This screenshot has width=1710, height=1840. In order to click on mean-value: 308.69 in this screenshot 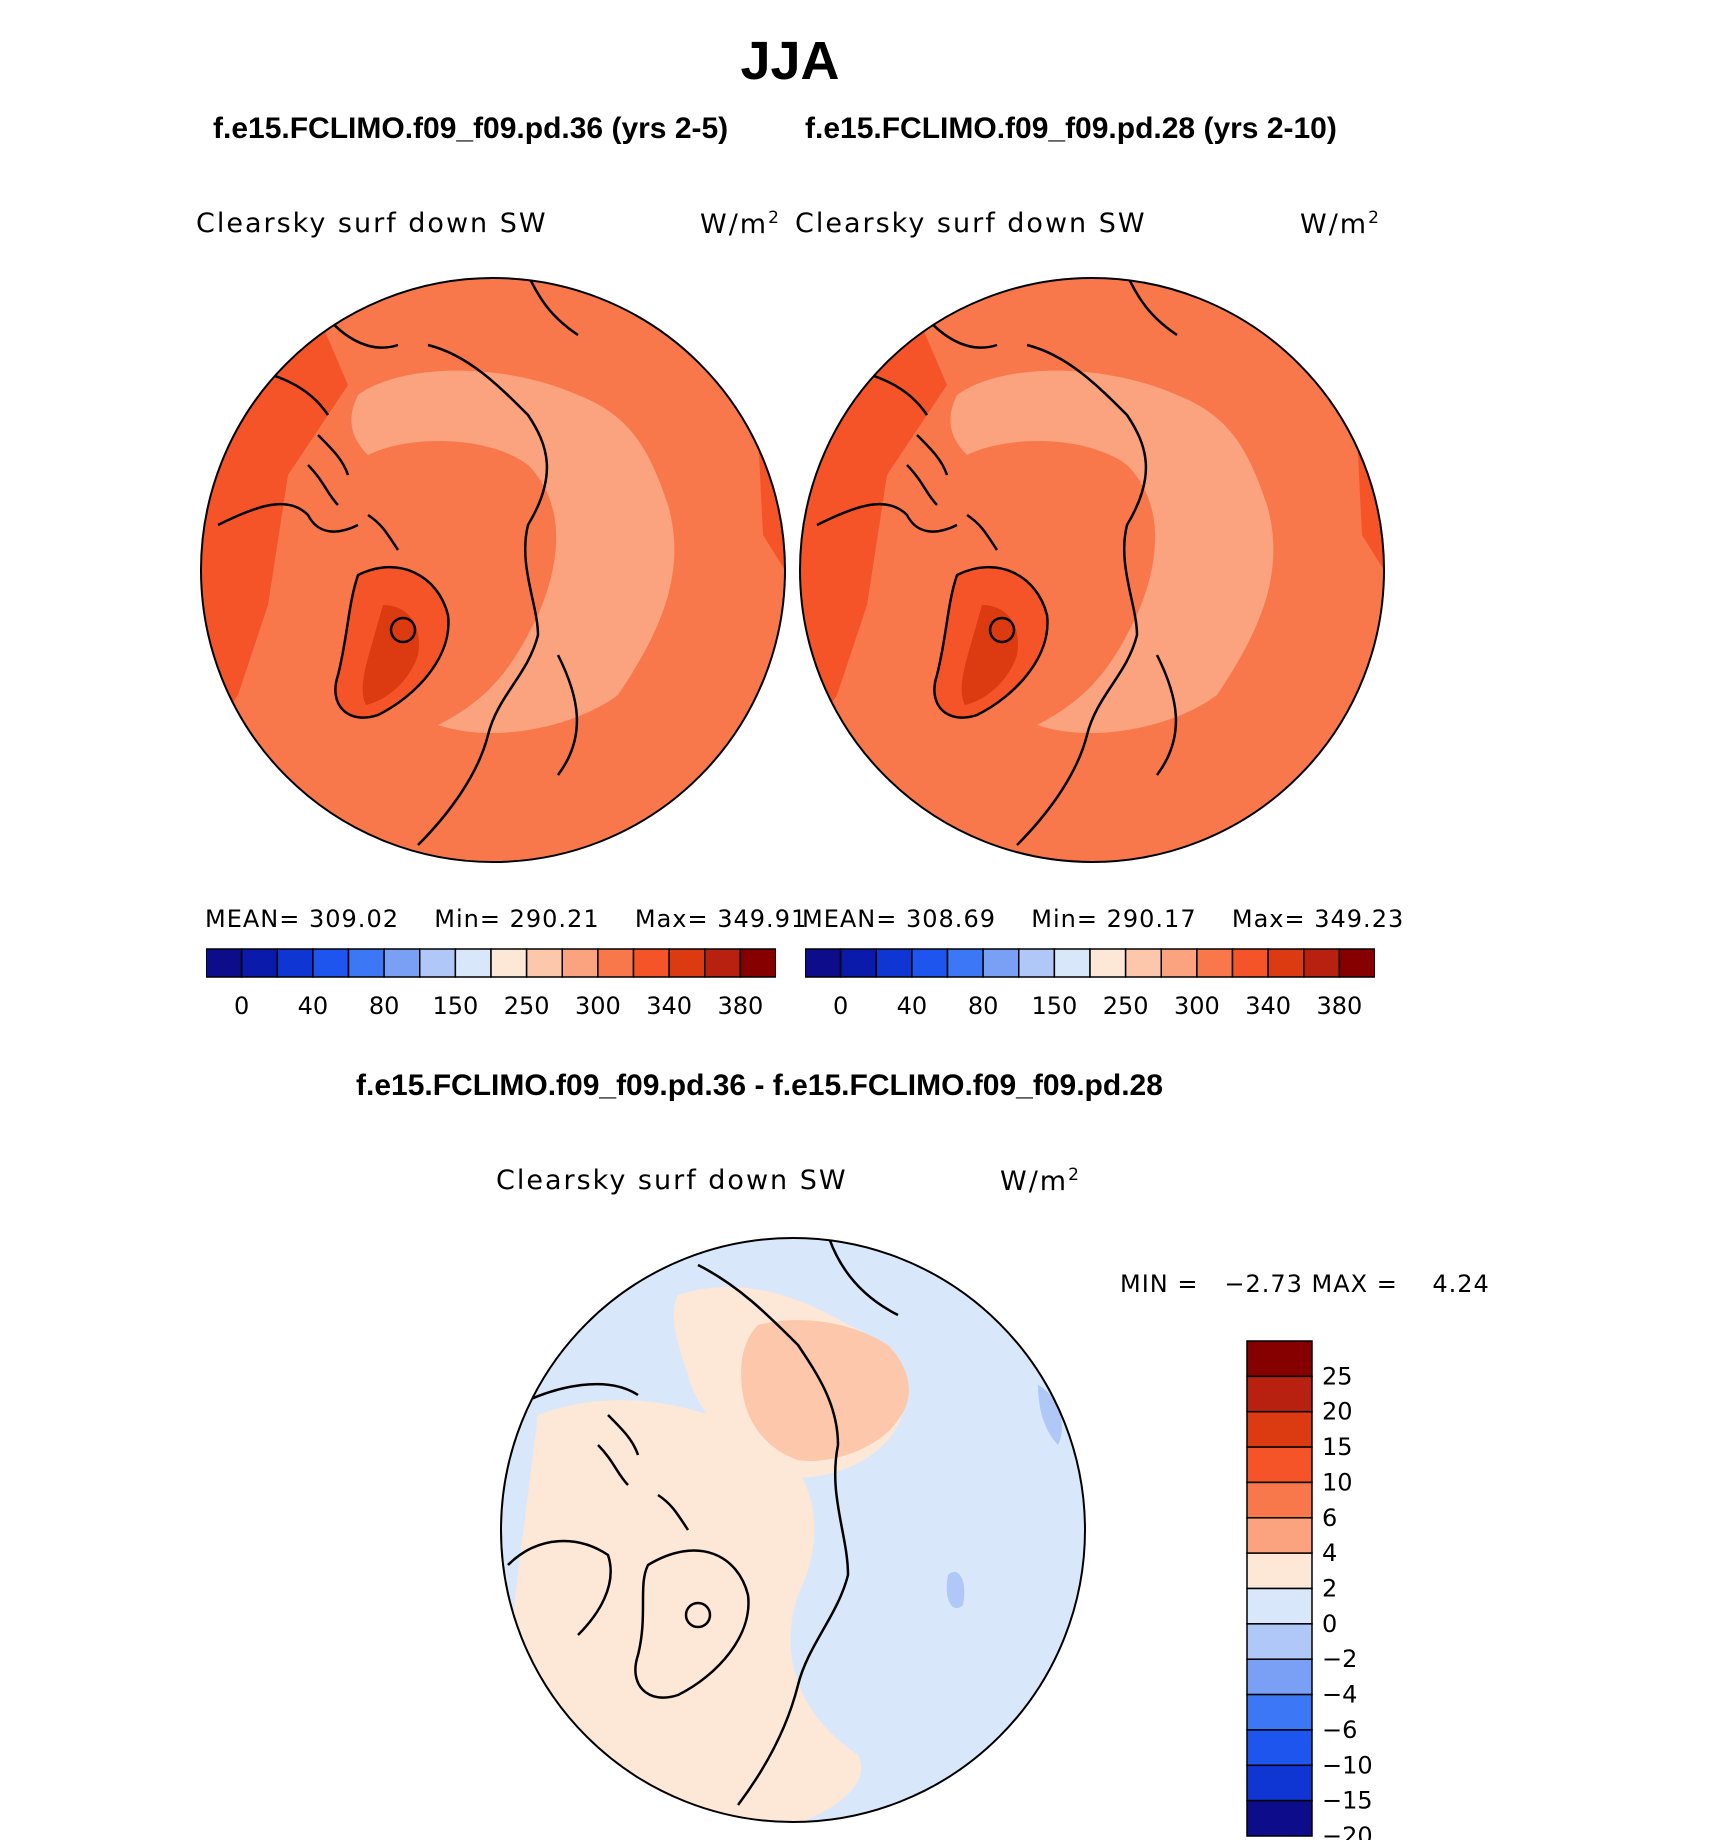, I will do `click(951, 919)`.